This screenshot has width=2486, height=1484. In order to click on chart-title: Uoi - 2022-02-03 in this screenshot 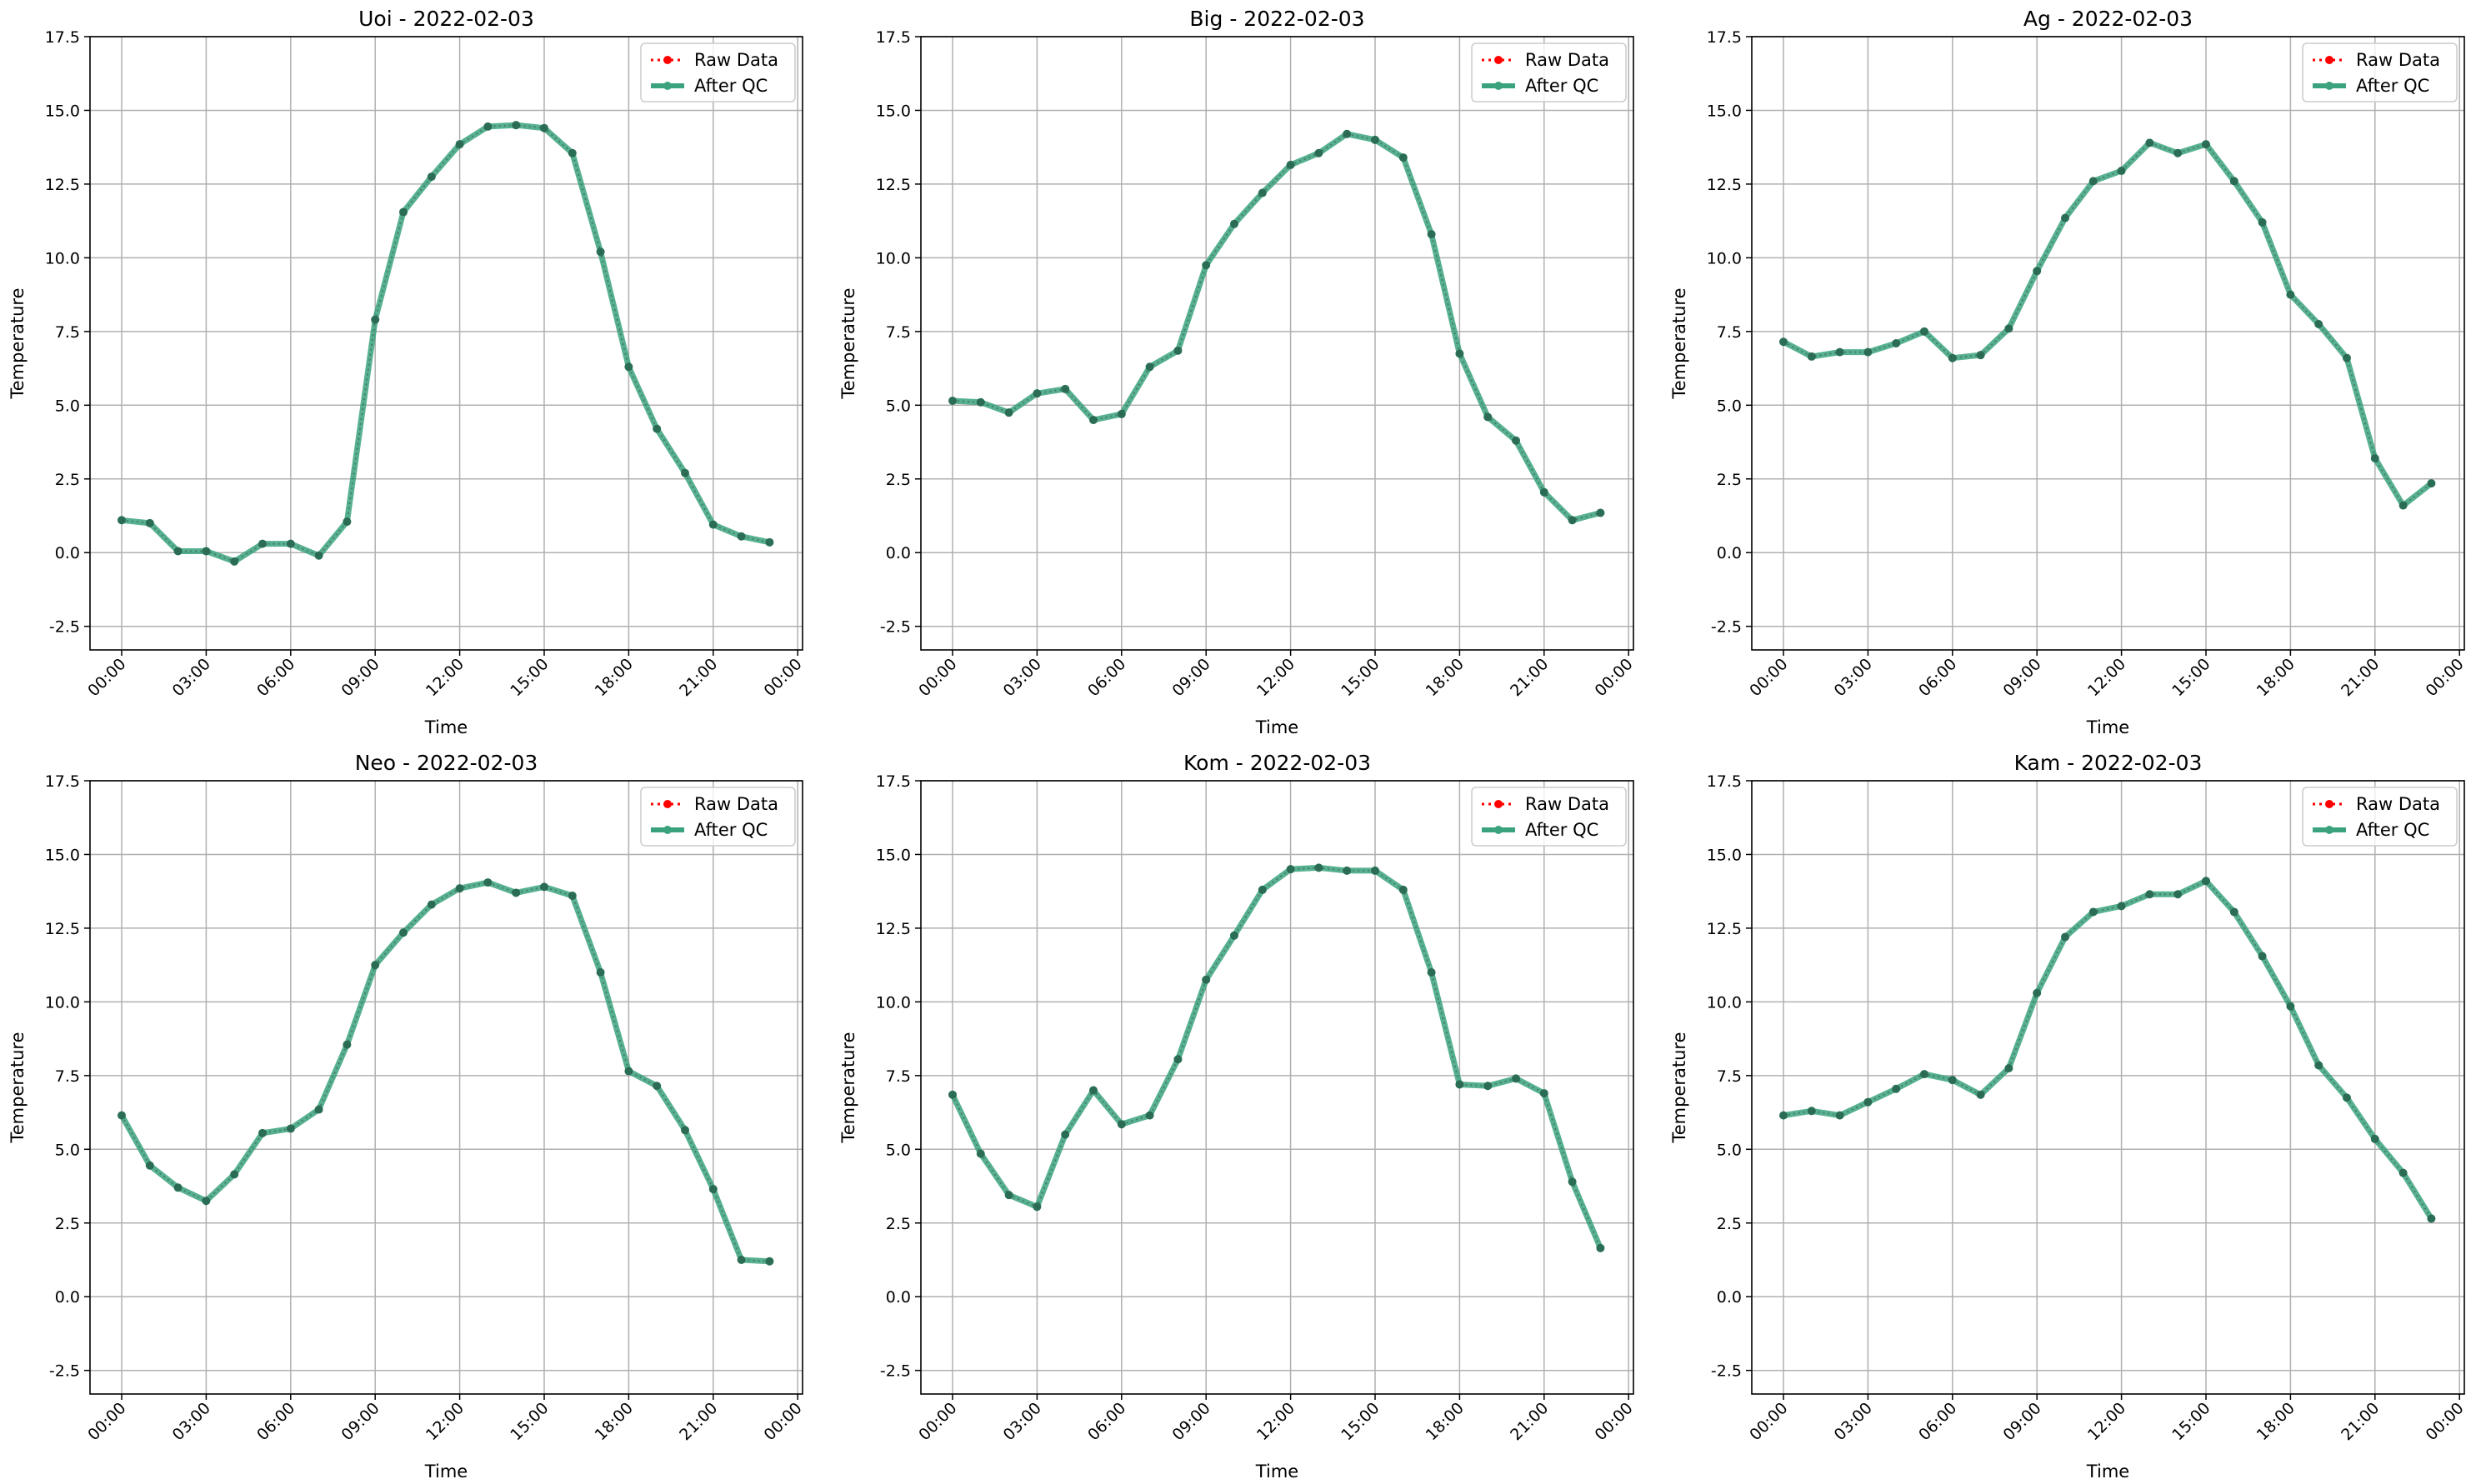, I will do `click(446, 19)`.